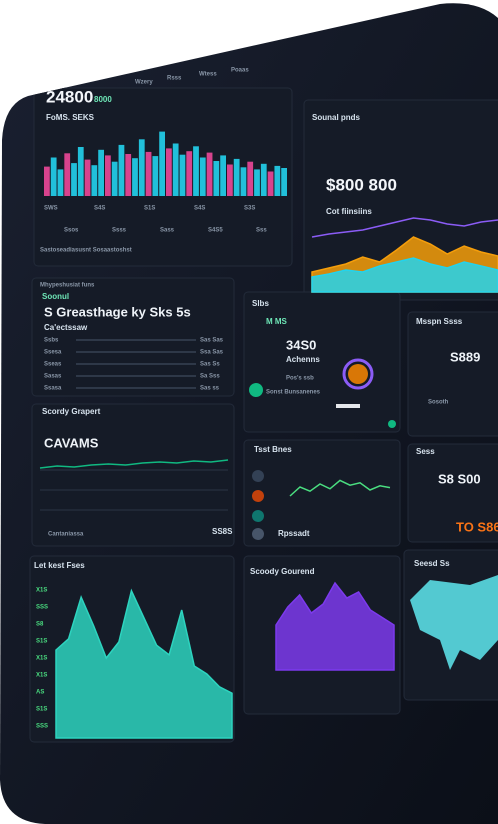  I want to click on kpi-footer: Sonst Bunsanenes, so click(293, 393).